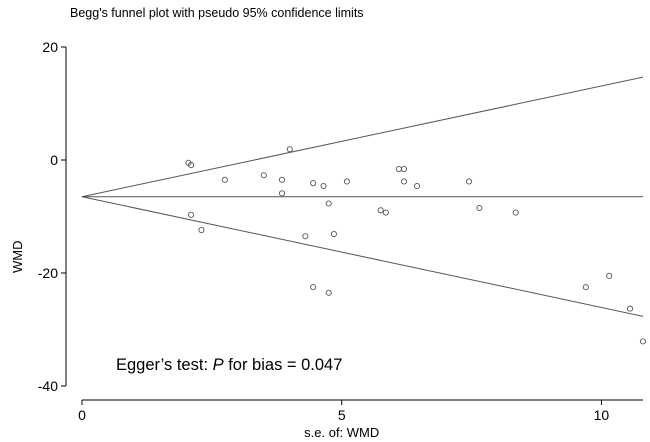 Image resolution: width=650 pixels, height=442 pixels. I want to click on egger-test-prefix: Egger’s test:, so click(164, 365).